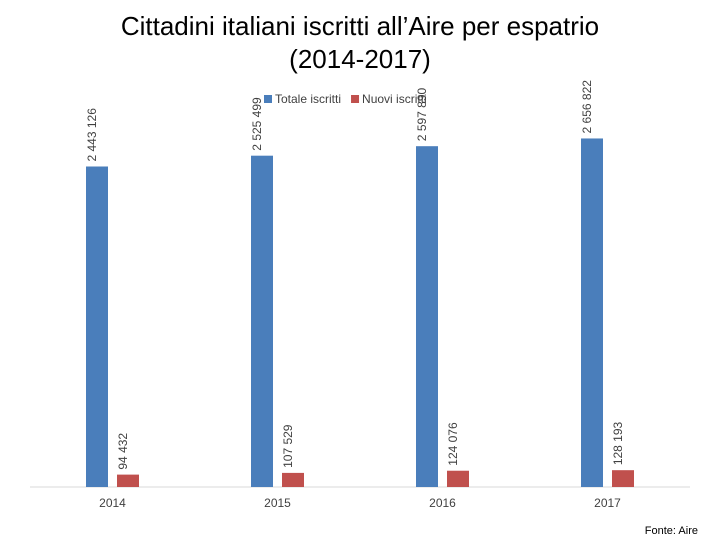  I want to click on data-label-totale-2016: 2 597 890, so click(422, 114).